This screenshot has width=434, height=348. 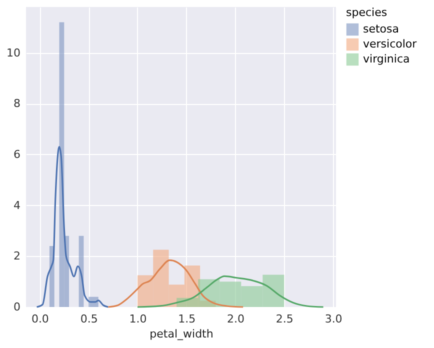 What do you see at coordinates (17, 205) in the screenshot?
I see `y-tick-label: 4` at bounding box center [17, 205].